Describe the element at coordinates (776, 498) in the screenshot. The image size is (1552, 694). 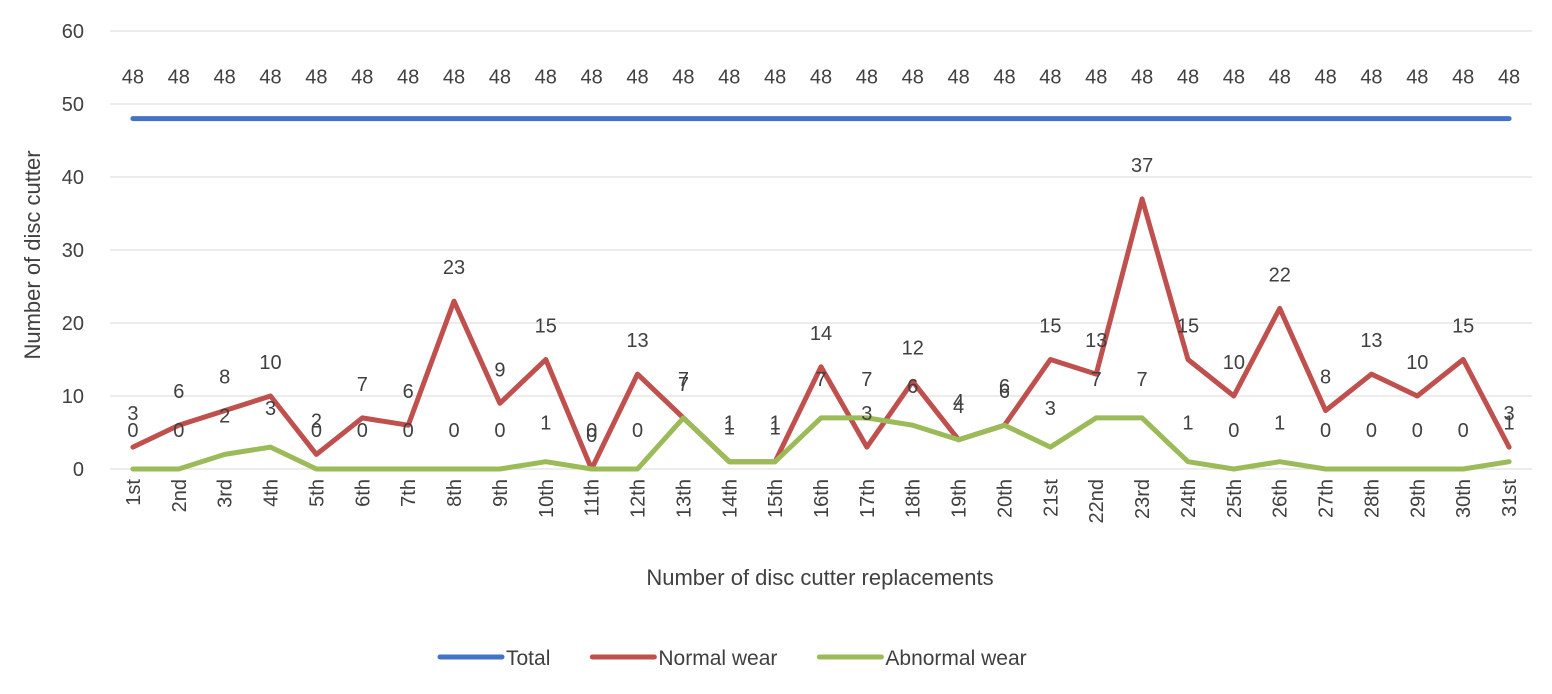
I see `x-tick-label: 15th` at that location.